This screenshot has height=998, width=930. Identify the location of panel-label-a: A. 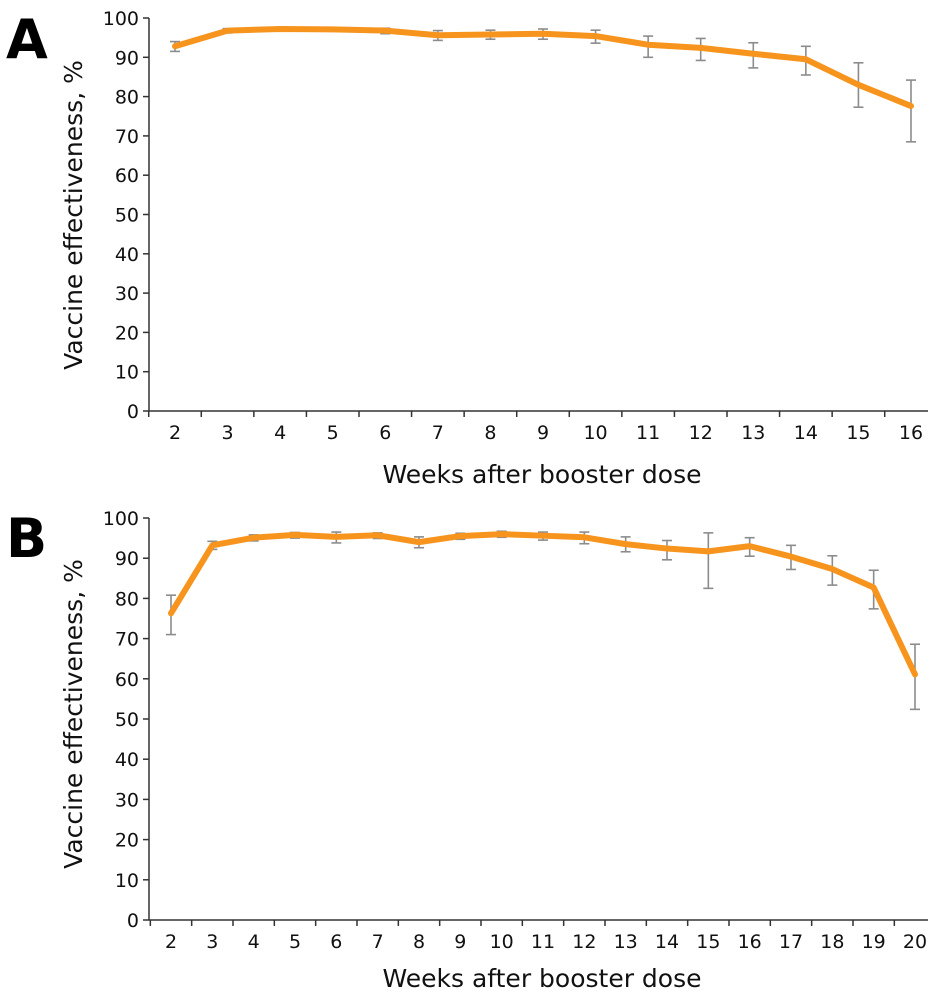
(27, 39).